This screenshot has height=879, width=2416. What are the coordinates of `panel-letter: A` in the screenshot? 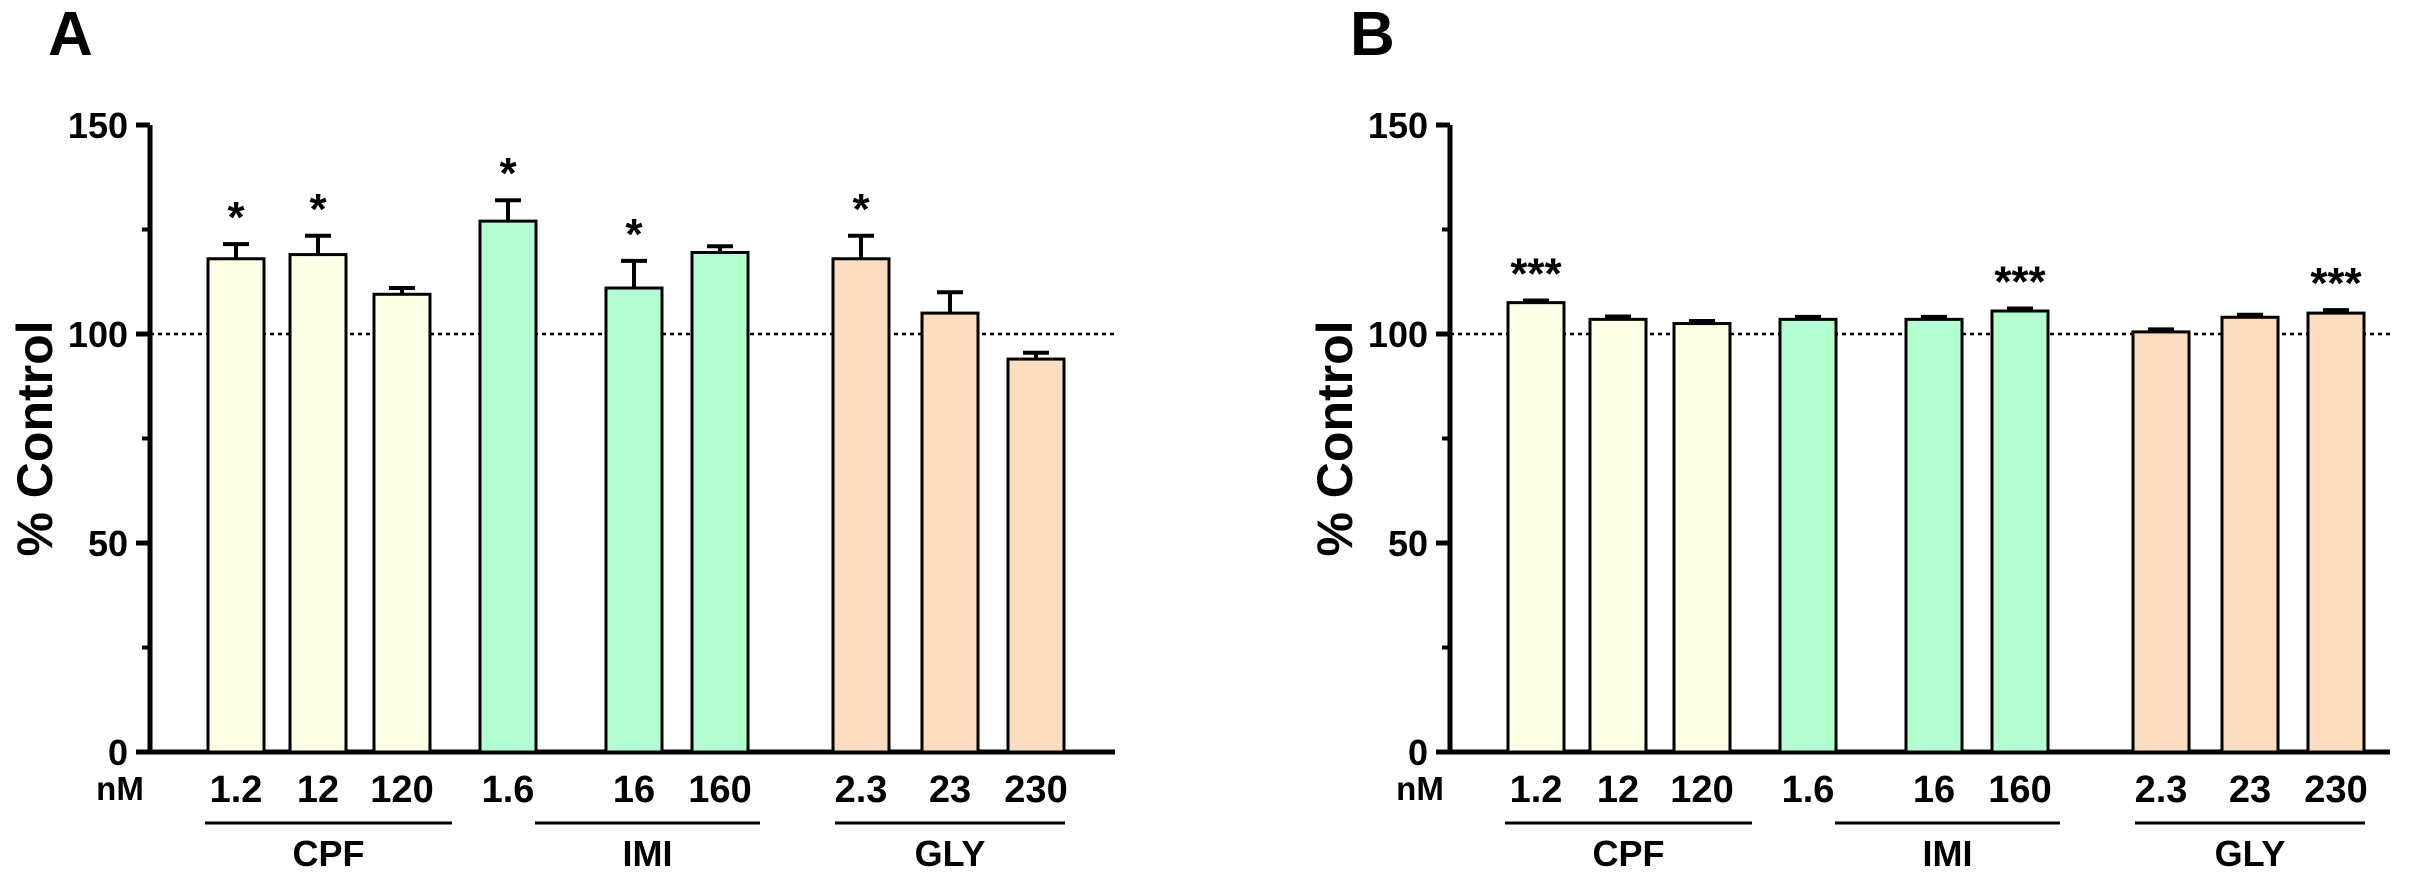 It's located at (70, 34).